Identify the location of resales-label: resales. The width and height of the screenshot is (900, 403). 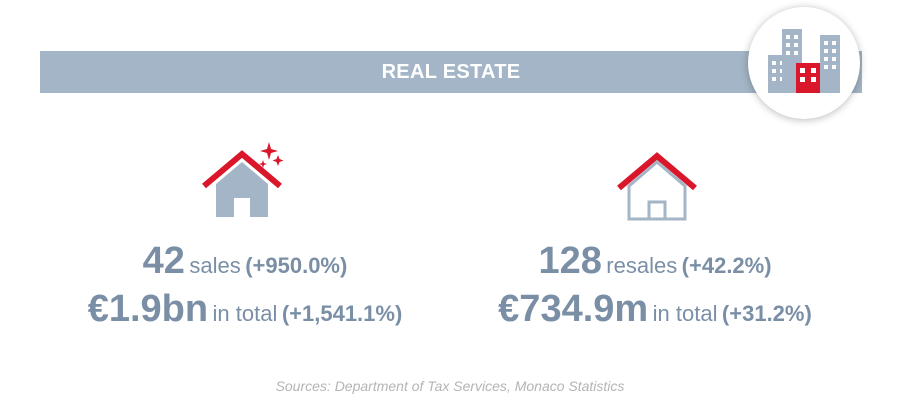
(642, 265).